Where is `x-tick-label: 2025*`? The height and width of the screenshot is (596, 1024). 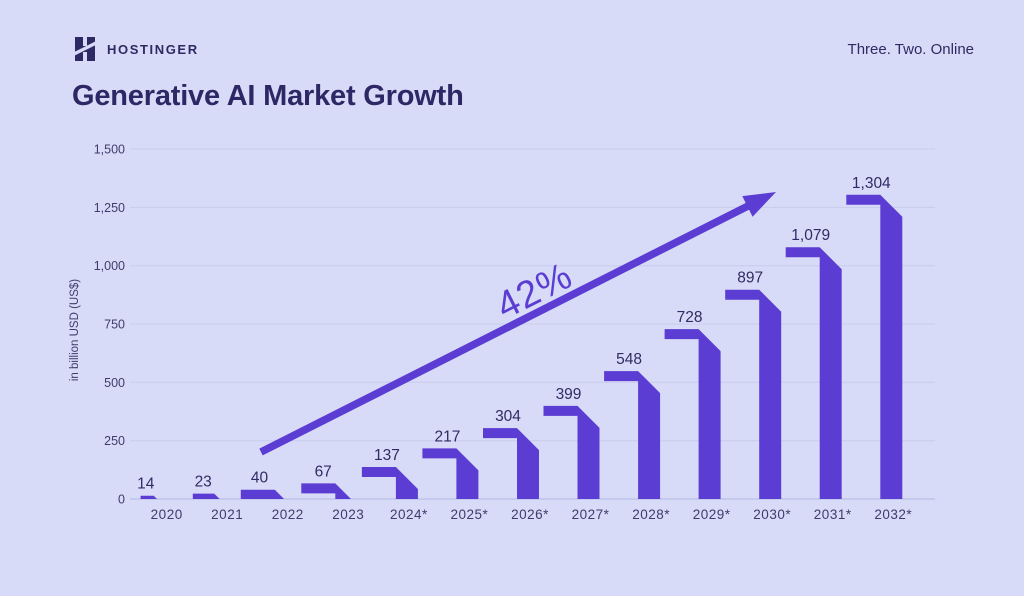
x-tick-label: 2025* is located at coordinates (470, 514).